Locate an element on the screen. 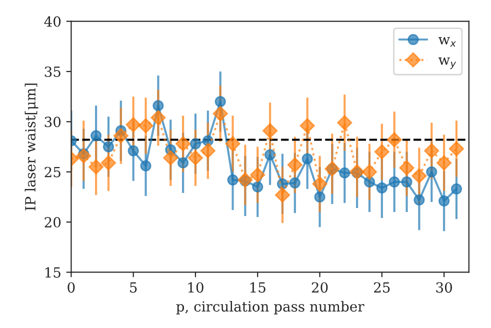 The image size is (491, 328). x-tick-label: 20 is located at coordinates (320, 287).